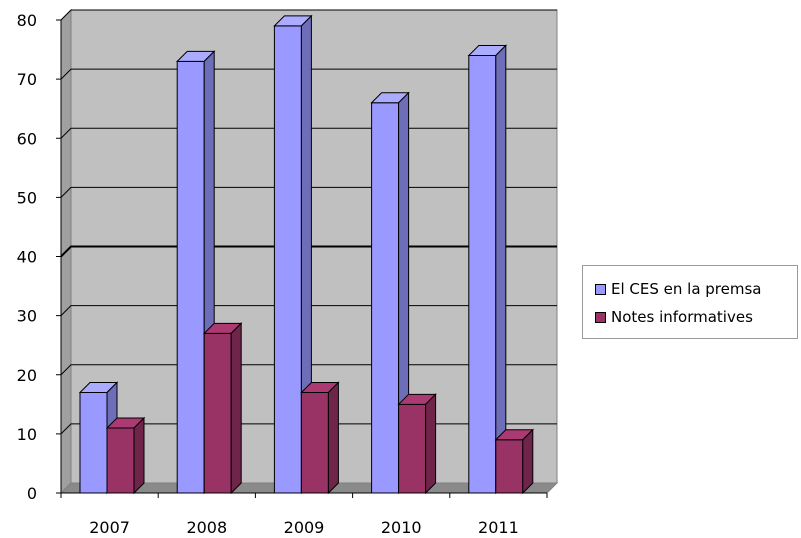 Image resolution: width=801 pixels, height=538 pixels. Describe the element at coordinates (27, 197) in the screenshot. I see `y-tick-label: 50` at that location.